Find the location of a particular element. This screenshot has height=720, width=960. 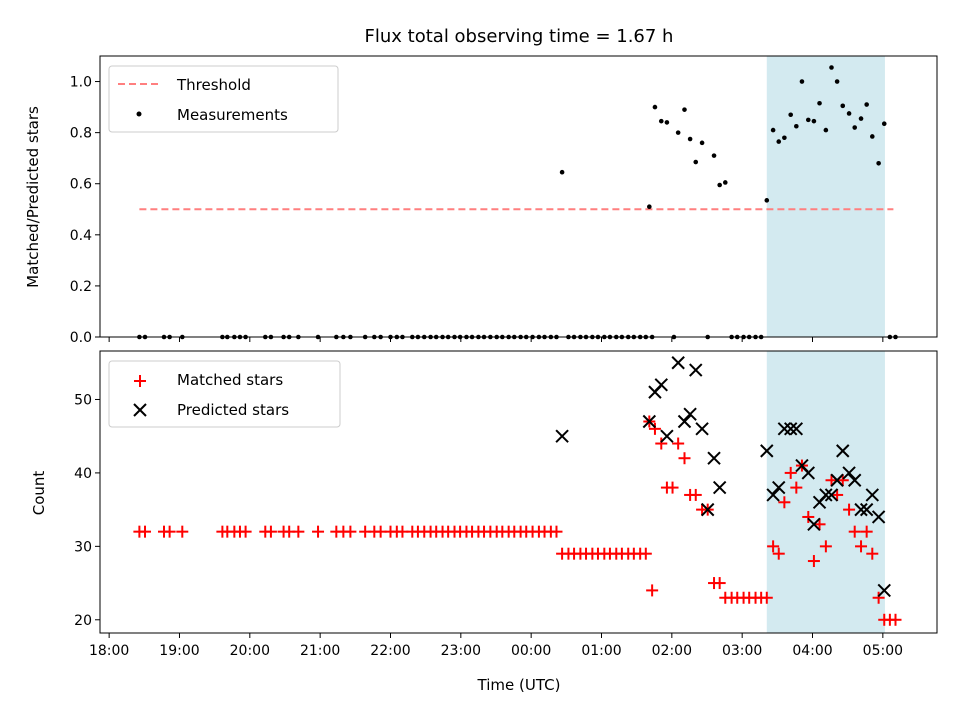

top-y-axis-label: Matched/Predicted stars is located at coordinates (33, 197).